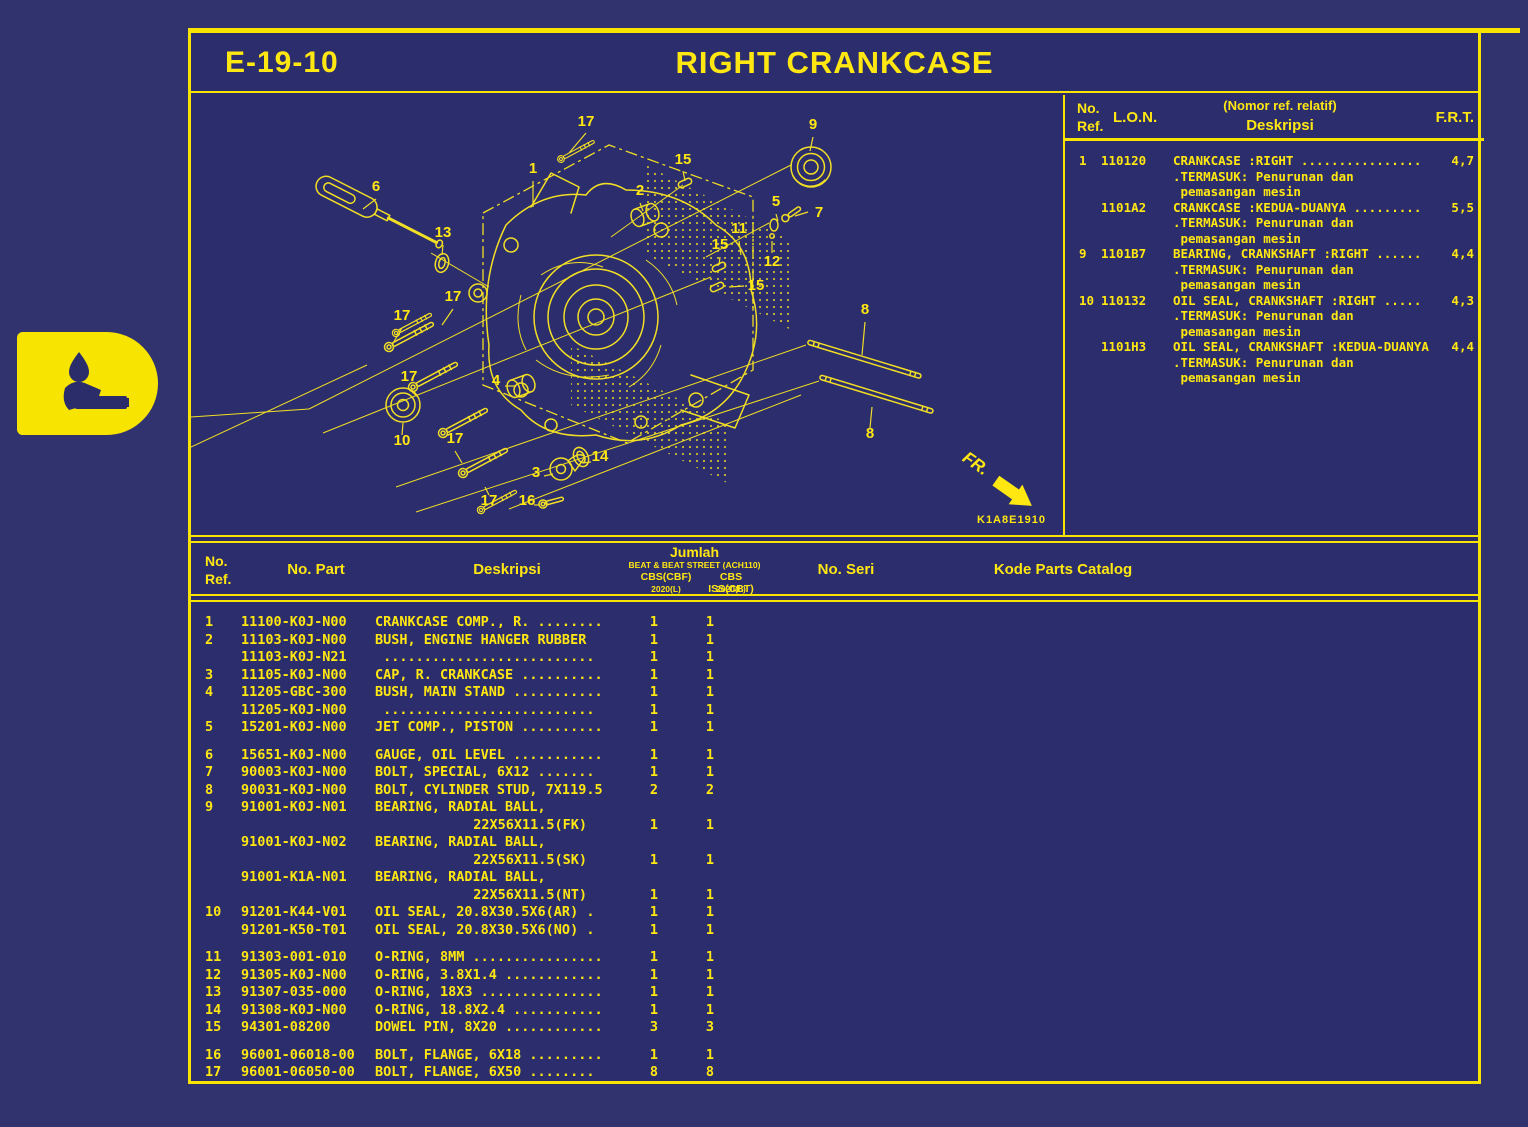  I want to click on page-title: RIGHT CRANKCASE, so click(834, 62).